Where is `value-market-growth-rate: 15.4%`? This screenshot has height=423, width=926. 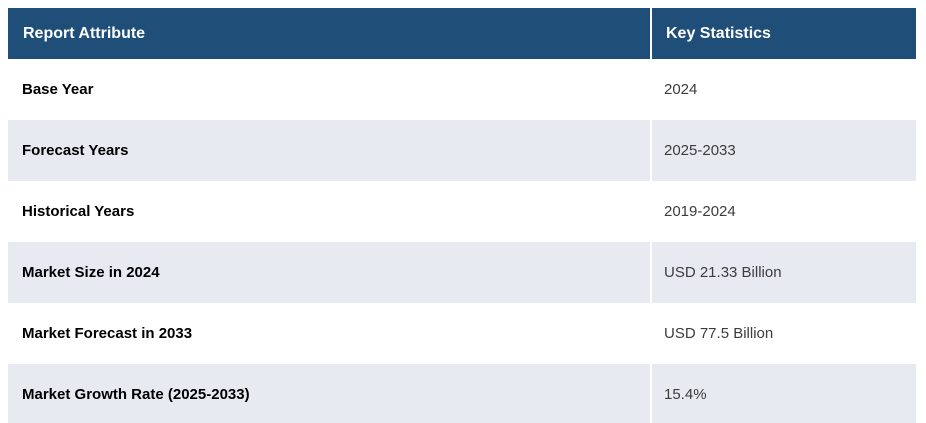
value-market-growth-rate: 15.4% is located at coordinates (783, 393).